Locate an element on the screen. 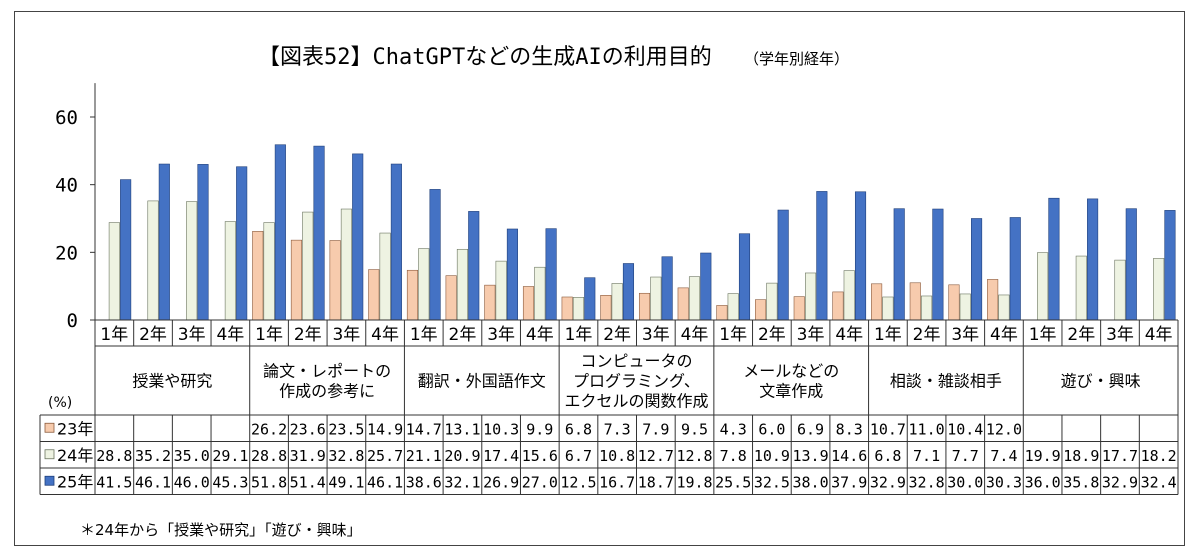  data-label: 18.2 is located at coordinates (1159, 456).